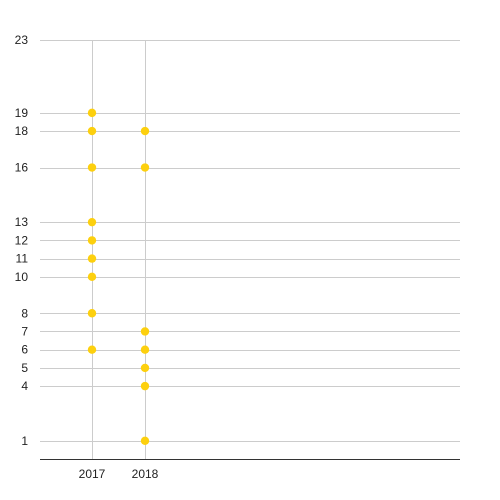 Image resolution: width=500 pixels, height=500 pixels. What do you see at coordinates (118, 276) in the screenshot?
I see `data-points` at bounding box center [118, 276].